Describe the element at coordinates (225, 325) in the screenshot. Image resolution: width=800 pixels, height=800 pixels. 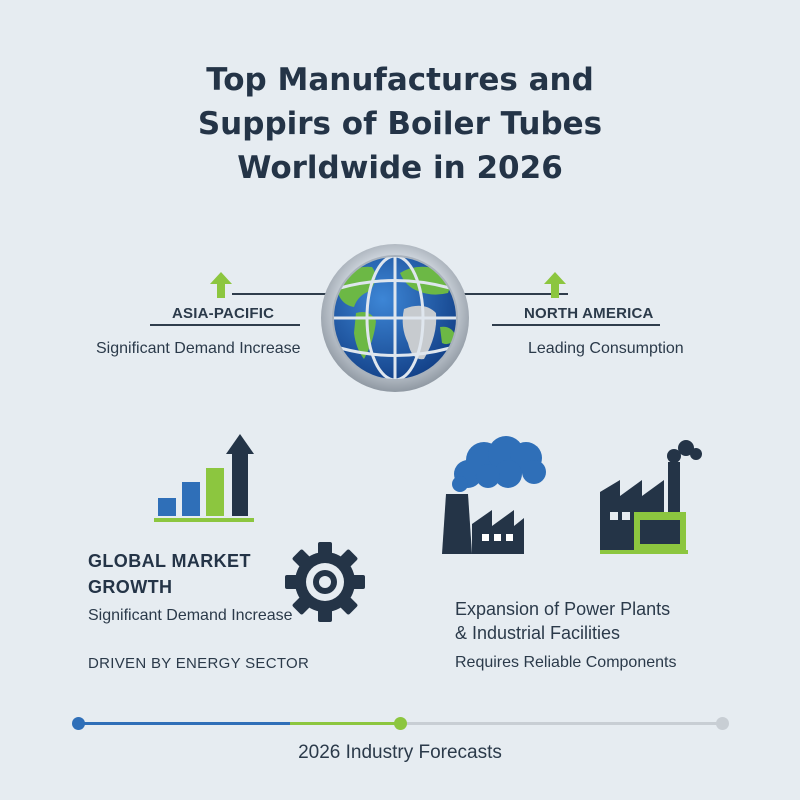
I see `region-underline-left` at that location.